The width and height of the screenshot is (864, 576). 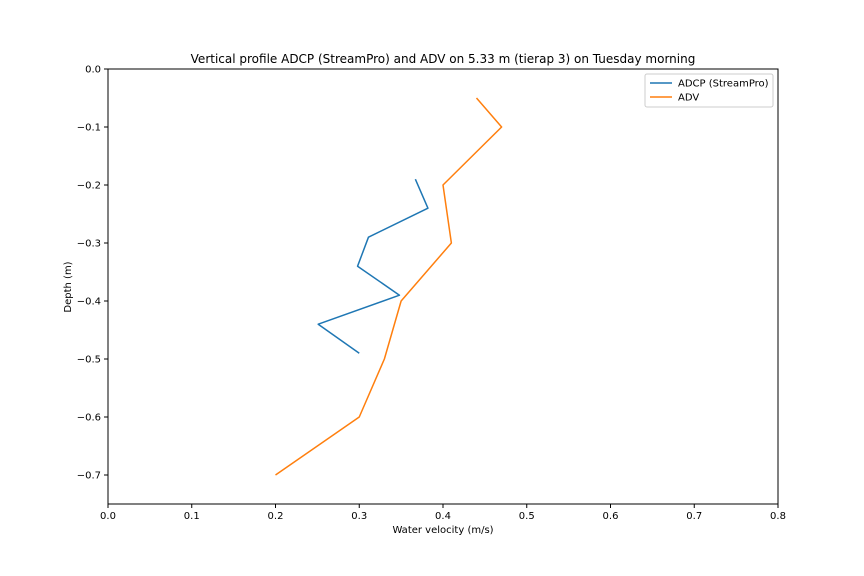 I want to click on x-axis: 0.0 0.1 0.2 0.3 0.4 0.5 0.6 0.7 0.8, so click(x=443, y=513).